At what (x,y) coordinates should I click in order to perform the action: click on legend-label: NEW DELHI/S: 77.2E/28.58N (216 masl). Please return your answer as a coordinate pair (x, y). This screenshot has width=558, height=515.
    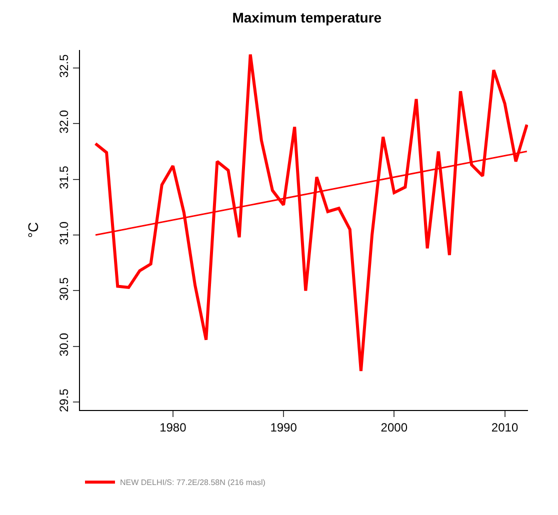
    Looking at the image, I should click on (193, 483).